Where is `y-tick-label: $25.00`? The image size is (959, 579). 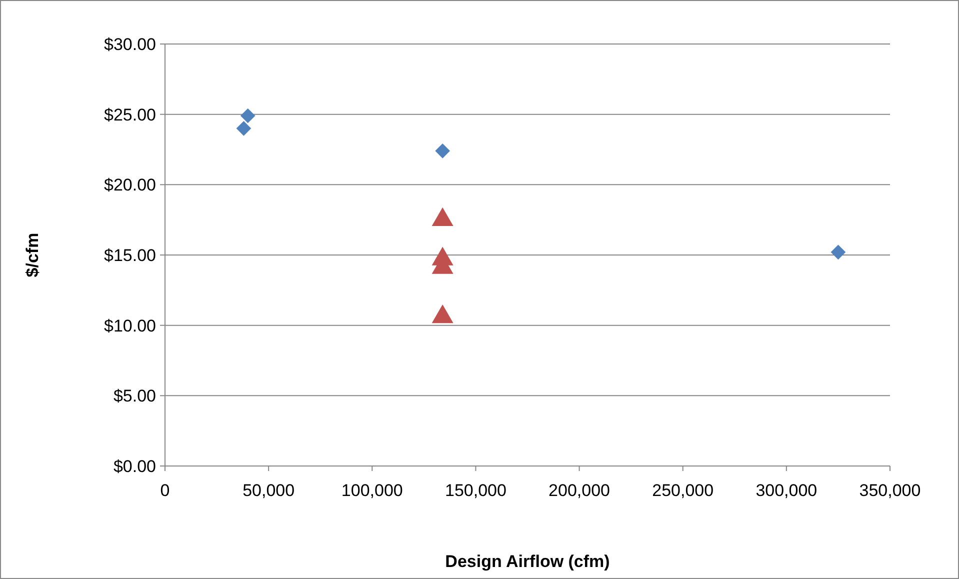 y-tick-label: $25.00 is located at coordinates (130, 114).